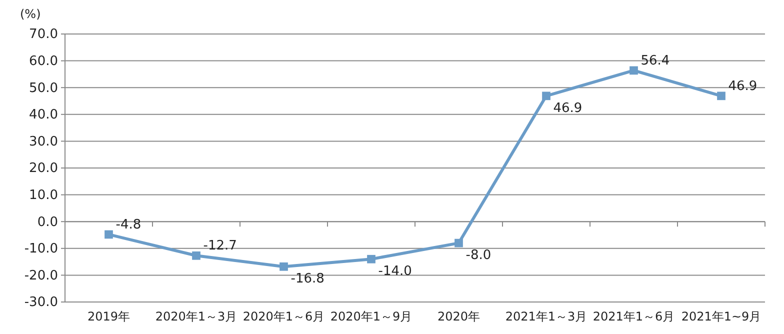 The width and height of the screenshot is (784, 334). Describe the element at coordinates (458, 317) in the screenshot. I see `x-tick-label: 2020年` at that location.